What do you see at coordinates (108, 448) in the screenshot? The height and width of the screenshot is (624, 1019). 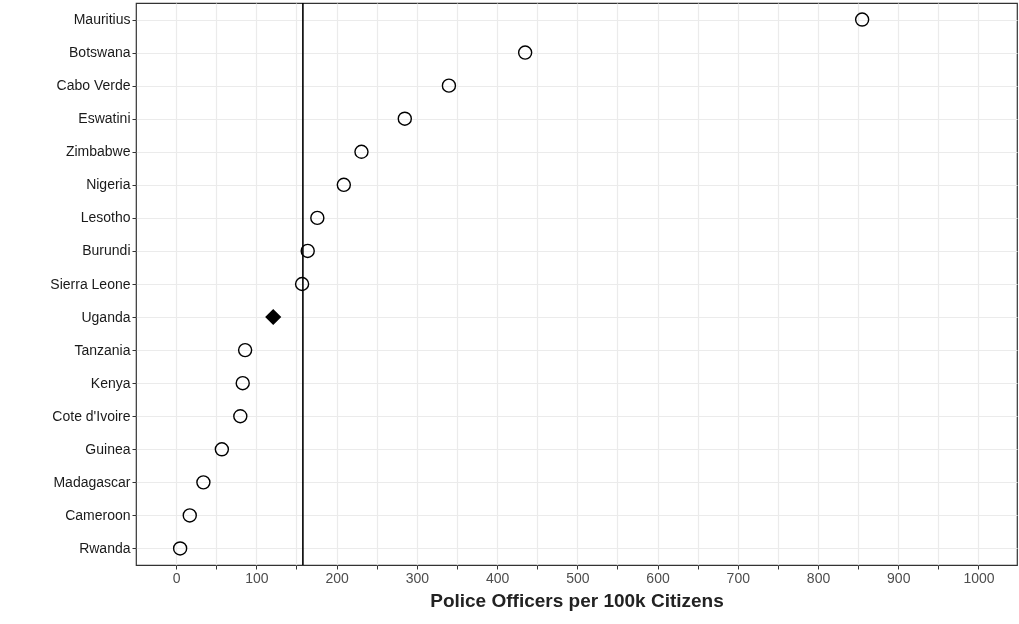 I see `y-tick-label: Guinea` at bounding box center [108, 448].